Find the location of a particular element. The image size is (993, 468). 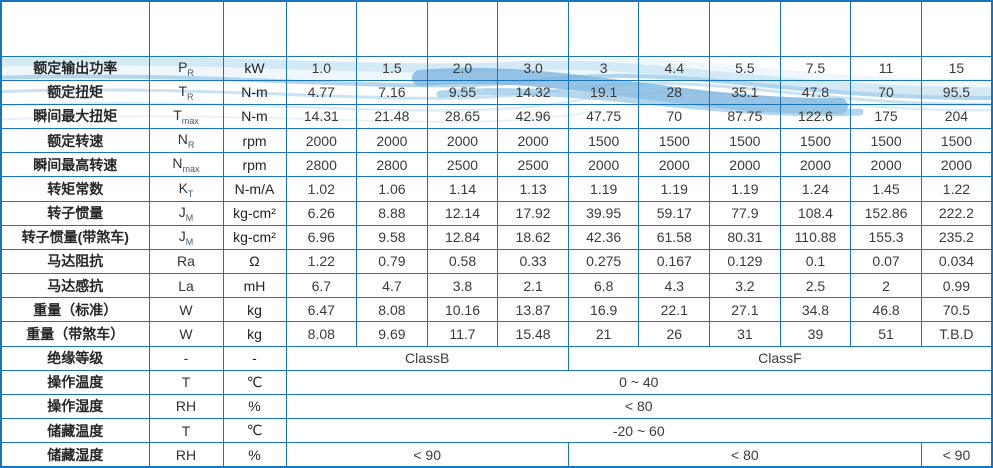

value-cell: 6.96 is located at coordinates (321, 237).